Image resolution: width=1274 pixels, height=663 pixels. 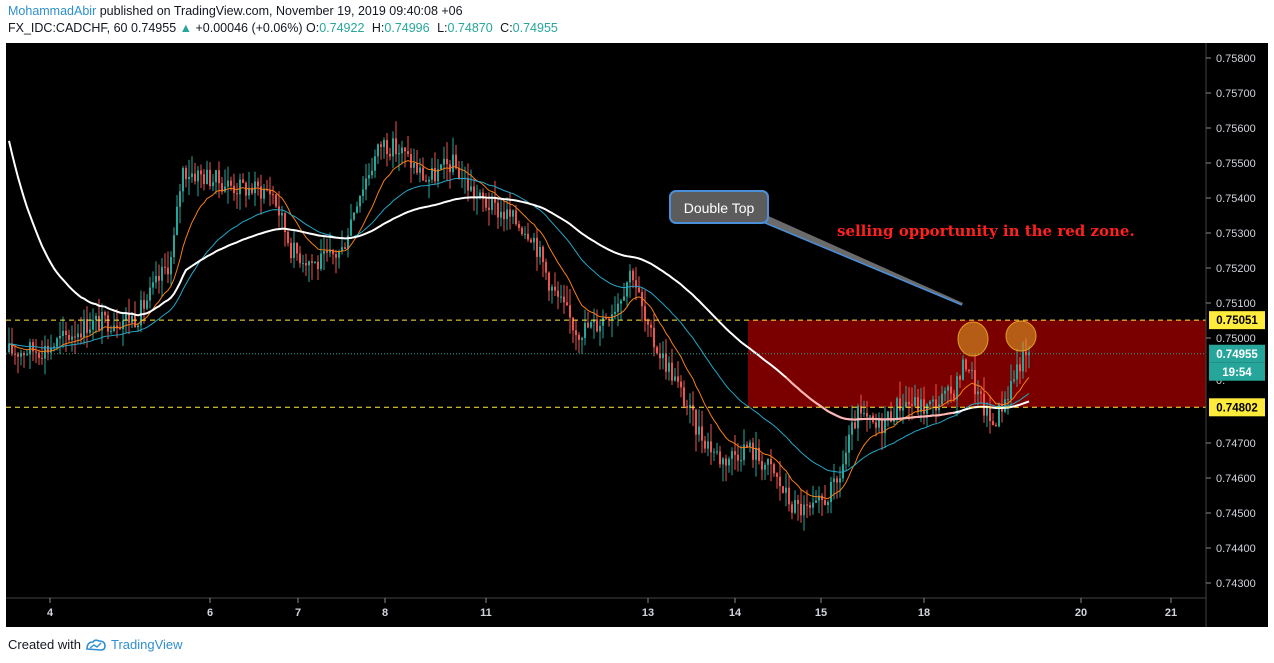 I want to click on callout-box, so click(x=719, y=207).